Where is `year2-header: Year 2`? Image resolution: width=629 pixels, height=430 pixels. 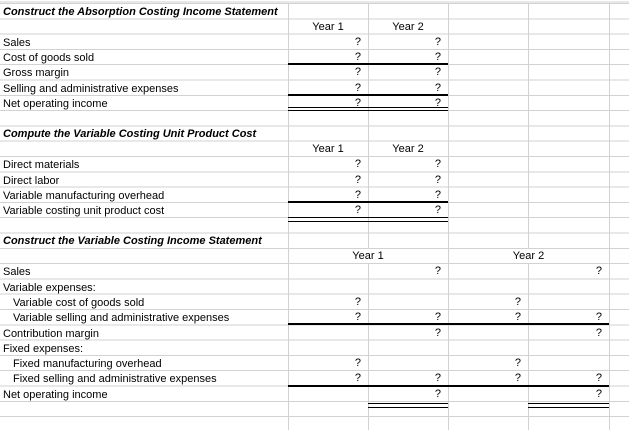 year2-header: Year 2 is located at coordinates (408, 26).